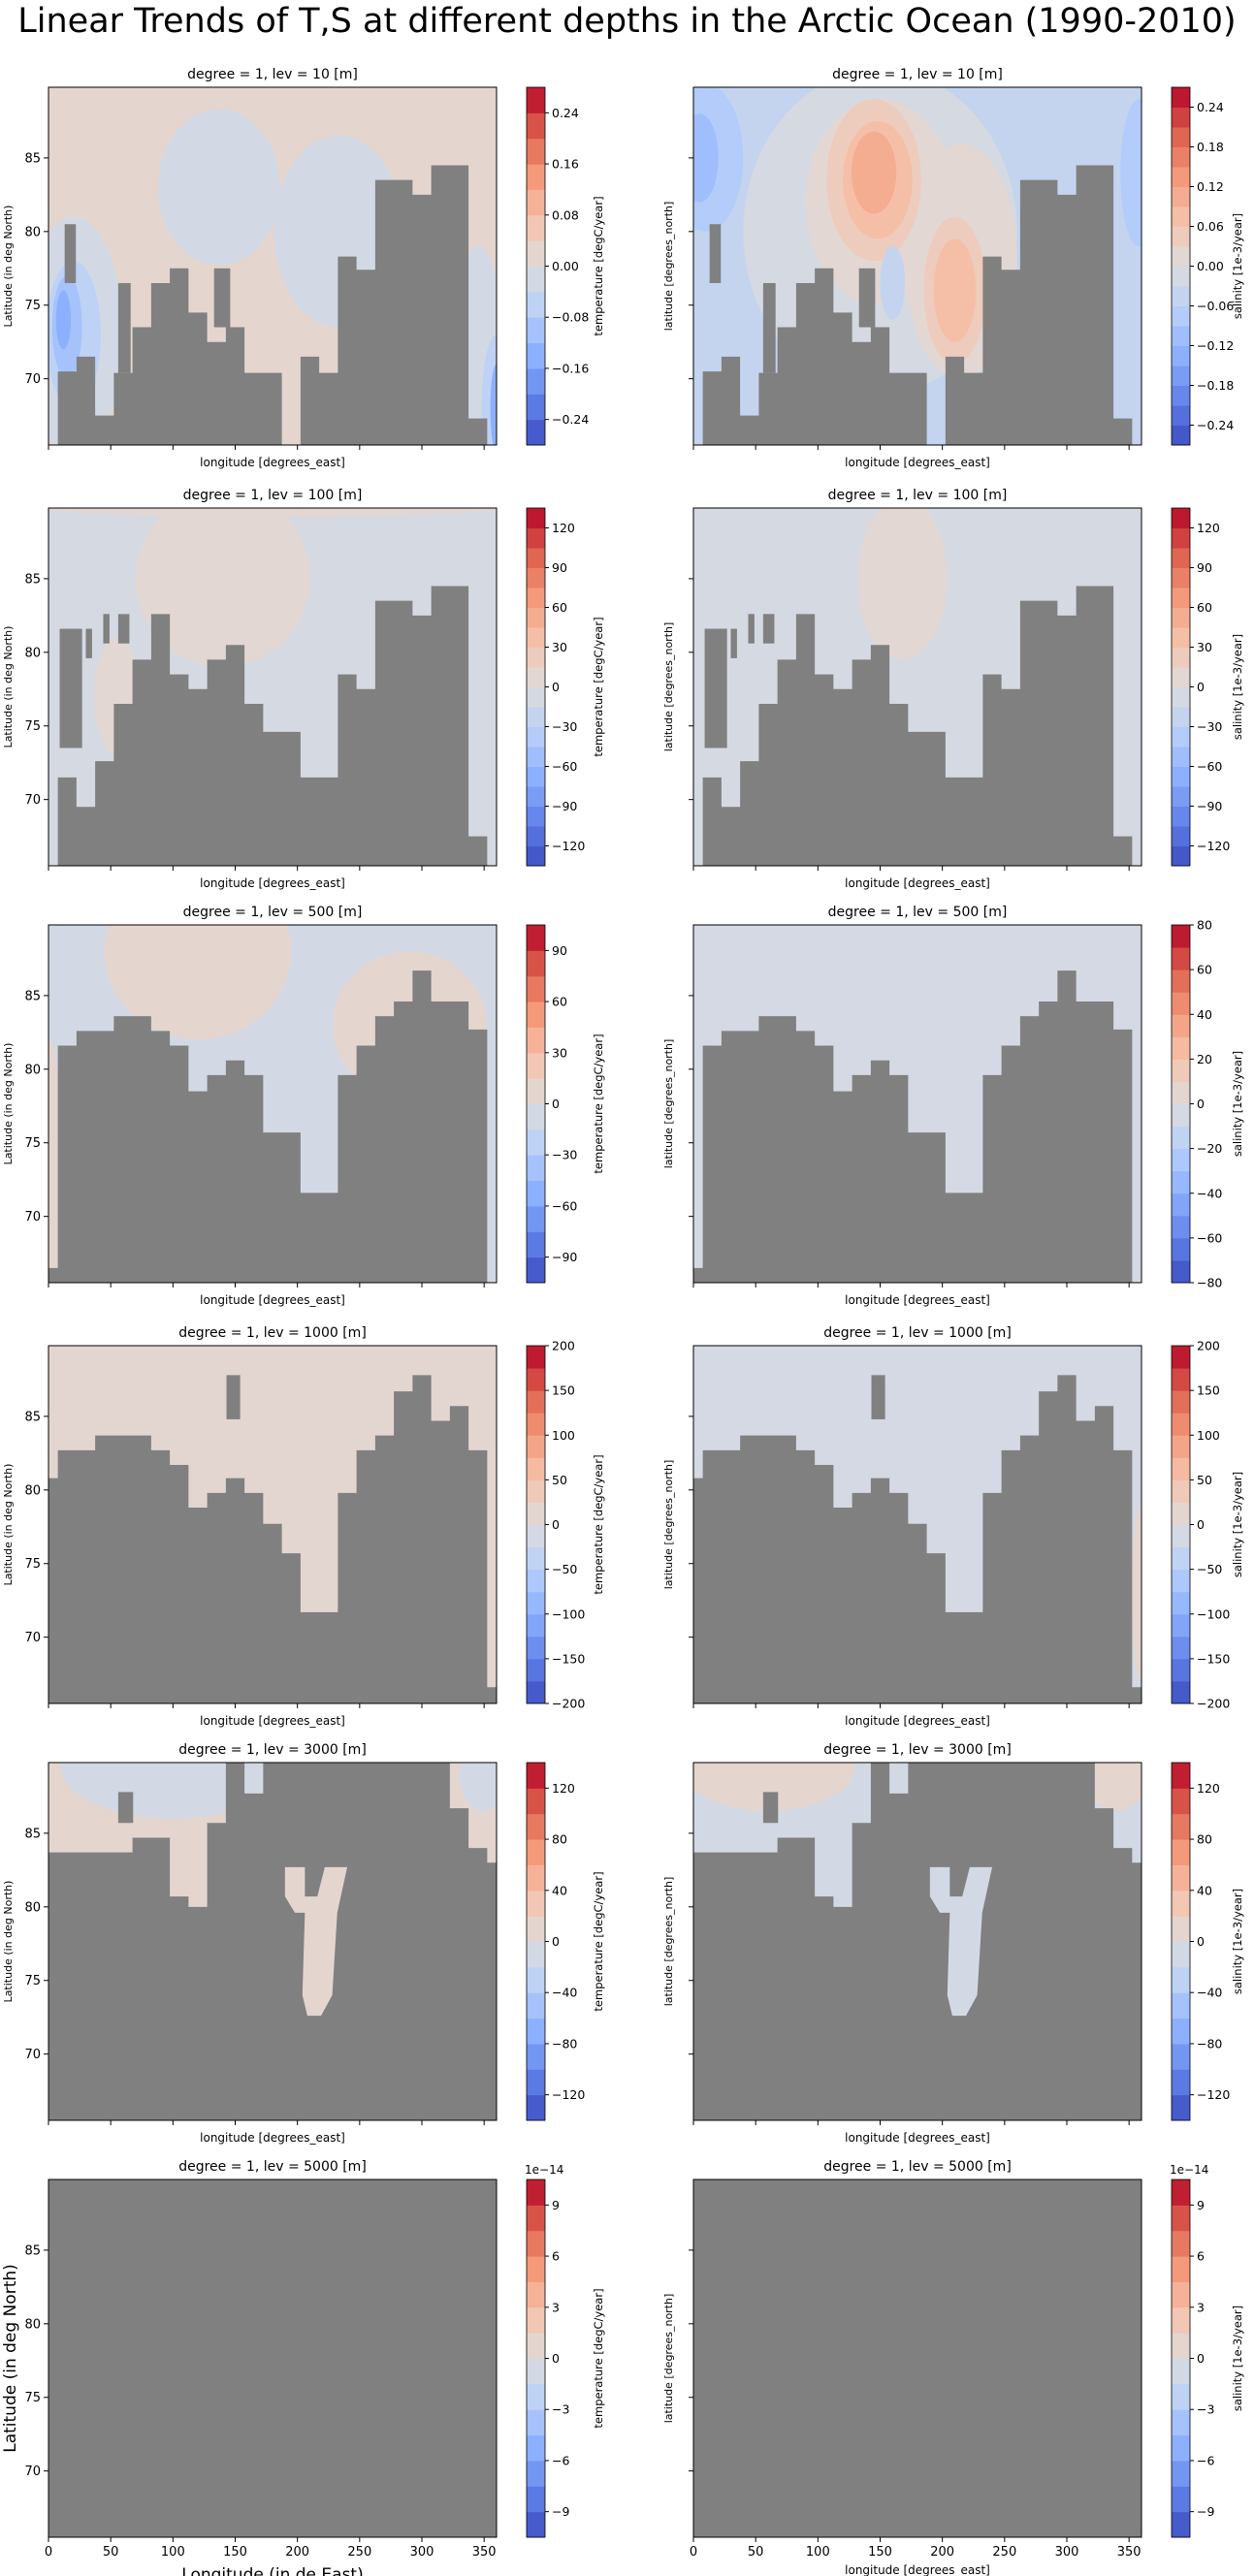  I want to click on colorbar-tick-label: −3, so click(560, 2409).